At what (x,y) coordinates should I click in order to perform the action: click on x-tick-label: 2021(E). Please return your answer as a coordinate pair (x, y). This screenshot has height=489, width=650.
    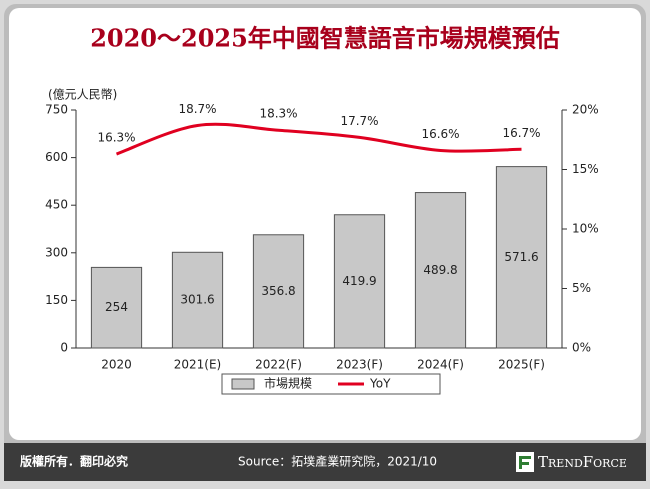
    Looking at the image, I should click on (197, 365).